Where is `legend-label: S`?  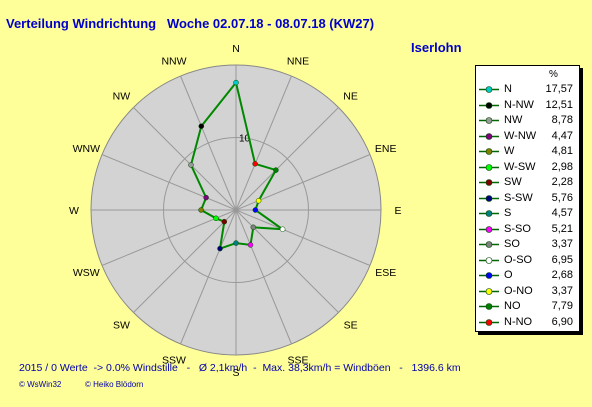 legend-label: S is located at coordinates (508, 213).